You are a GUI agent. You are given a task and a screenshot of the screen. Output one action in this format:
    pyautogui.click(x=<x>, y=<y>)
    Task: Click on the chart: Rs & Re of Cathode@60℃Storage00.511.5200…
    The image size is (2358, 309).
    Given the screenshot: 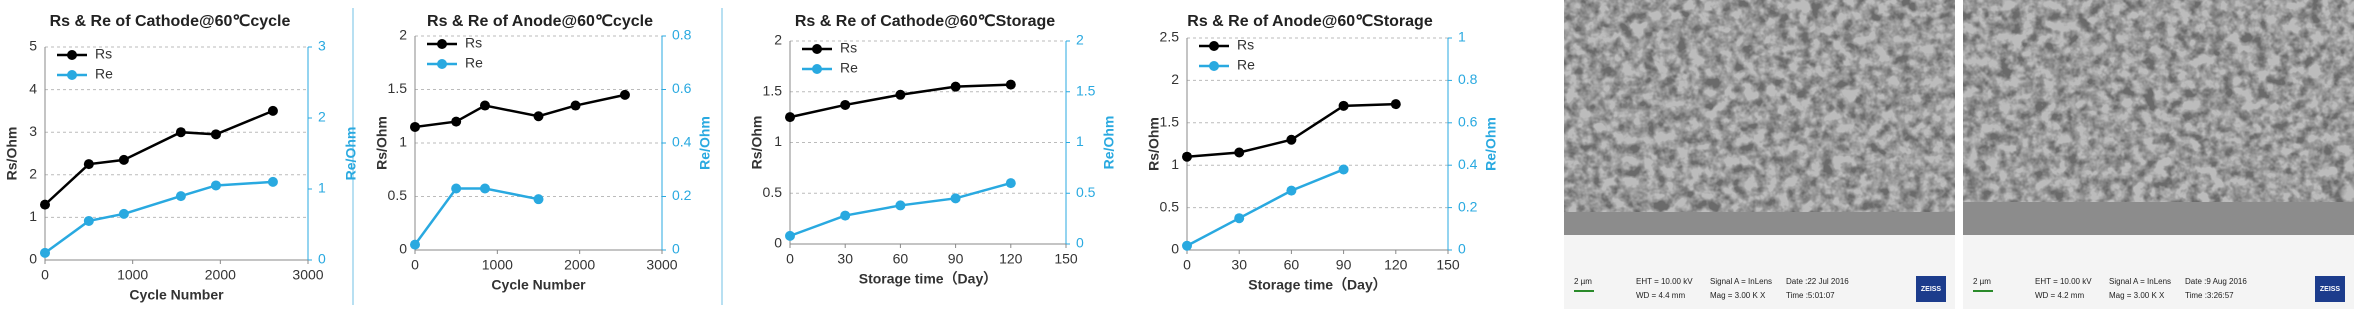 What is the action you would take?
    pyautogui.click(x=933, y=149)
    